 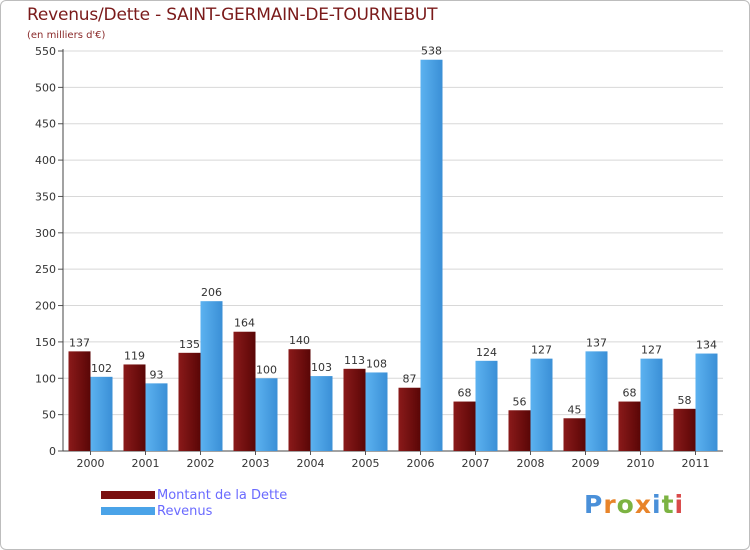 What do you see at coordinates (685, 400) in the screenshot?
I see `data-label-dette-2011: 58` at bounding box center [685, 400].